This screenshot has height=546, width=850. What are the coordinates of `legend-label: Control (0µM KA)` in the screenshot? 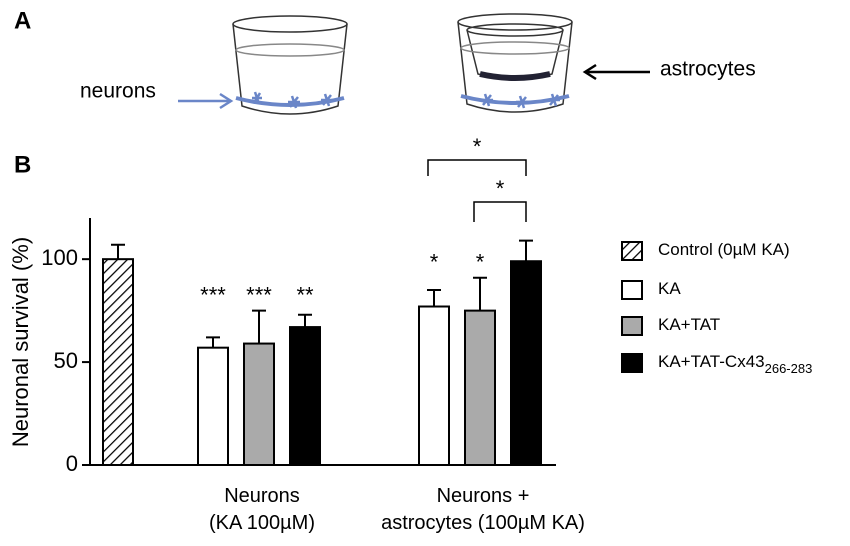 It's located at (724, 249).